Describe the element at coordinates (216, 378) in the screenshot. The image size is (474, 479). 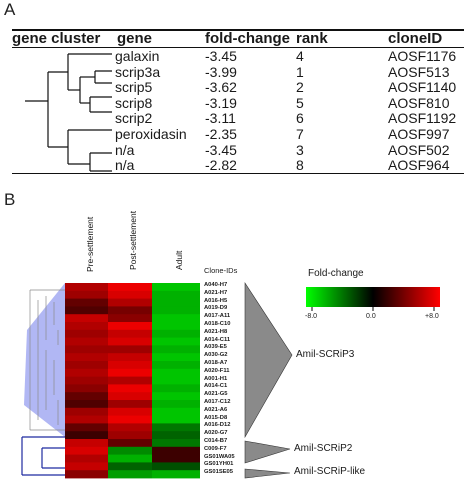
I see `clone-id-label: A001-H1` at that location.